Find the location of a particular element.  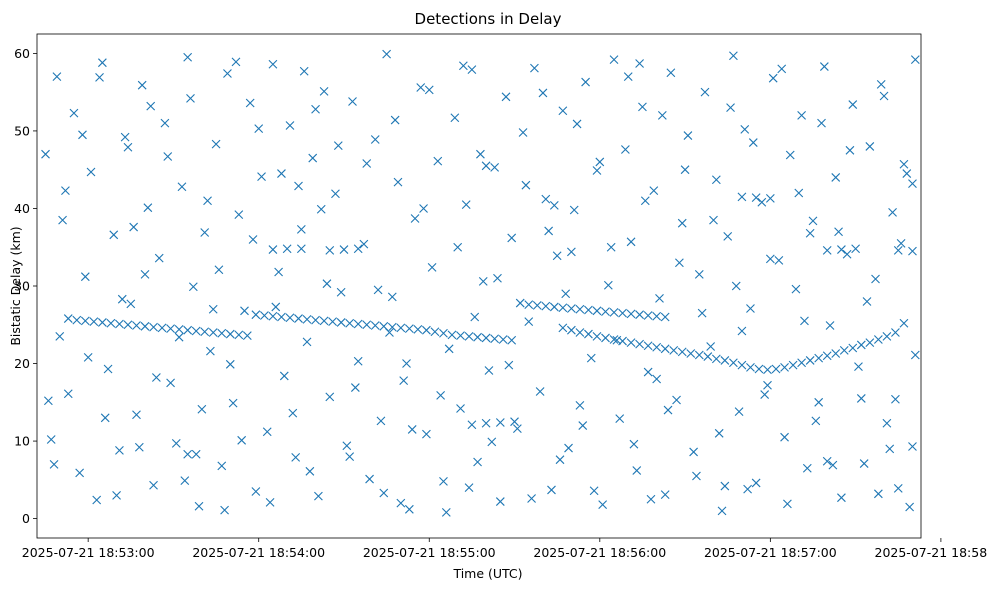

x-axis-title: Time (UTC) is located at coordinates (487, 573).